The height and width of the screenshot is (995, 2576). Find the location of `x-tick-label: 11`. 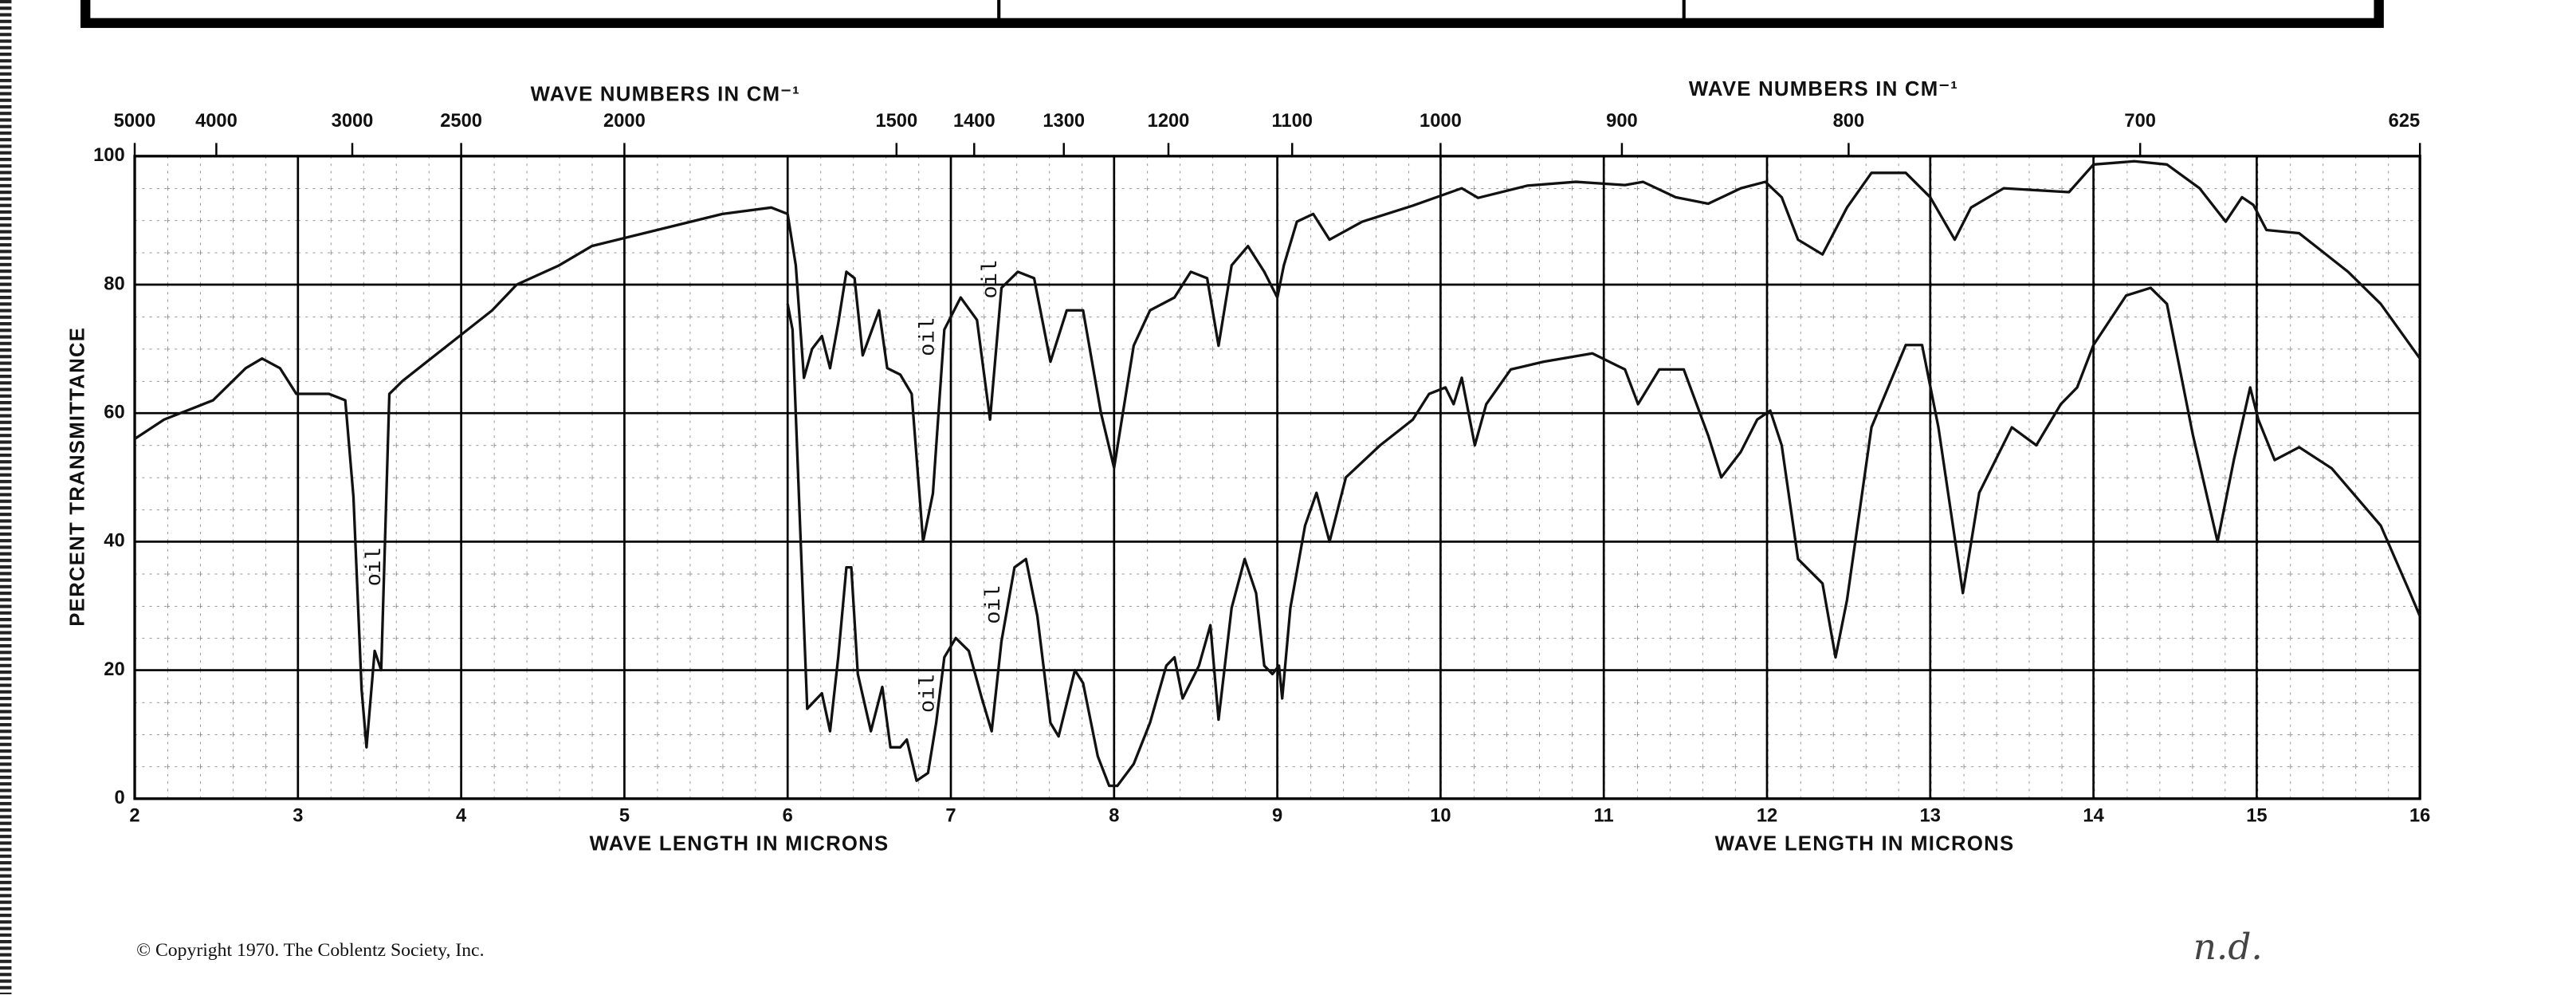

x-tick-label: 11 is located at coordinates (1604, 816).